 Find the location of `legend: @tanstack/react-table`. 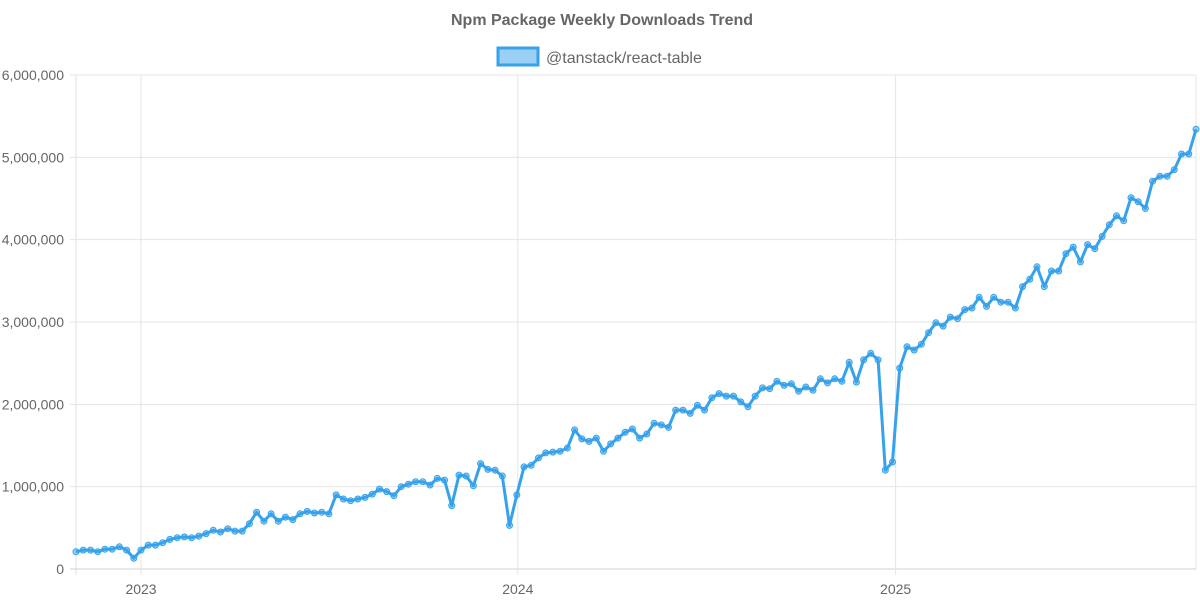

legend: @tanstack/react-table is located at coordinates (599, 56).